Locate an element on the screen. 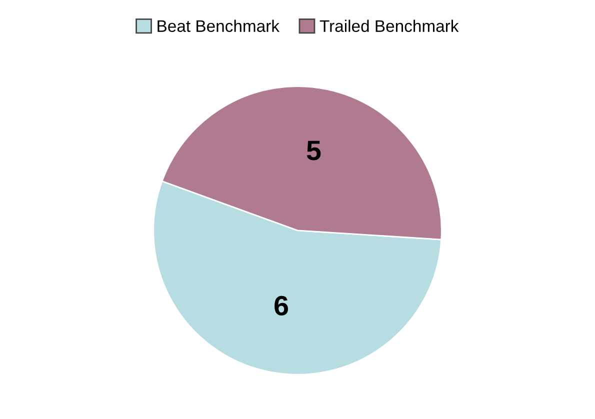 This screenshot has height=419, width=595. legend-label: Beat Benchmark is located at coordinates (219, 26).